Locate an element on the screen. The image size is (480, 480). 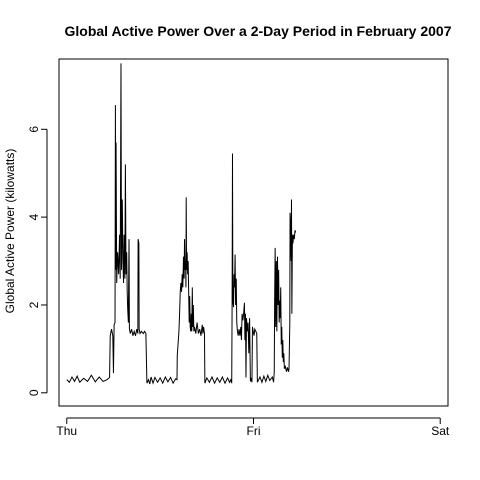
x-axis: Thu Fri Sat is located at coordinates (253, 427).